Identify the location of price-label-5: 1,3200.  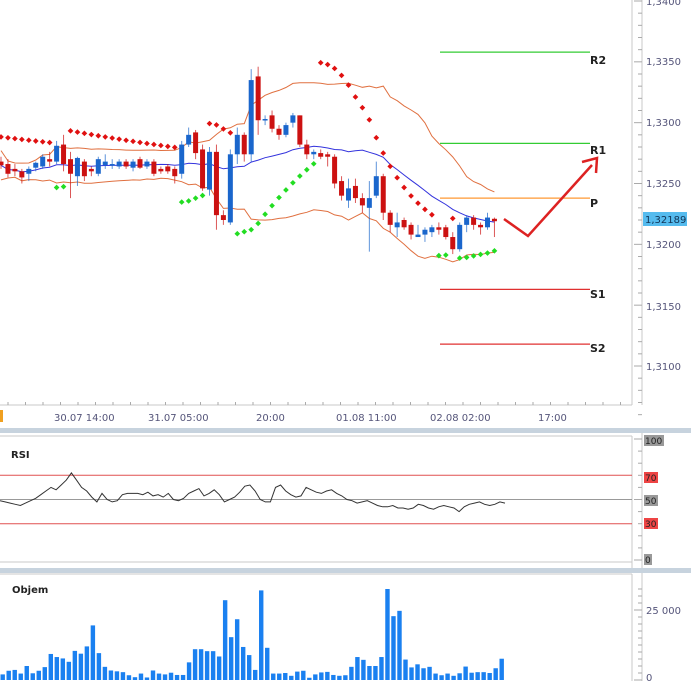
(663, 245).